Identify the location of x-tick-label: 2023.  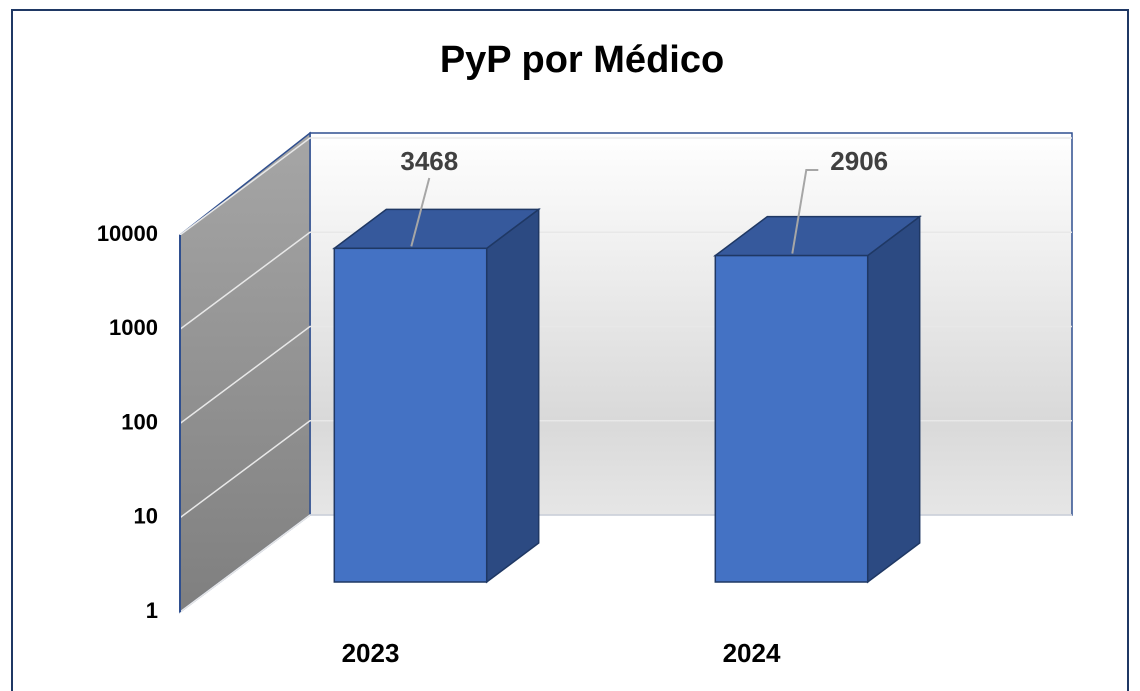
(371, 653).